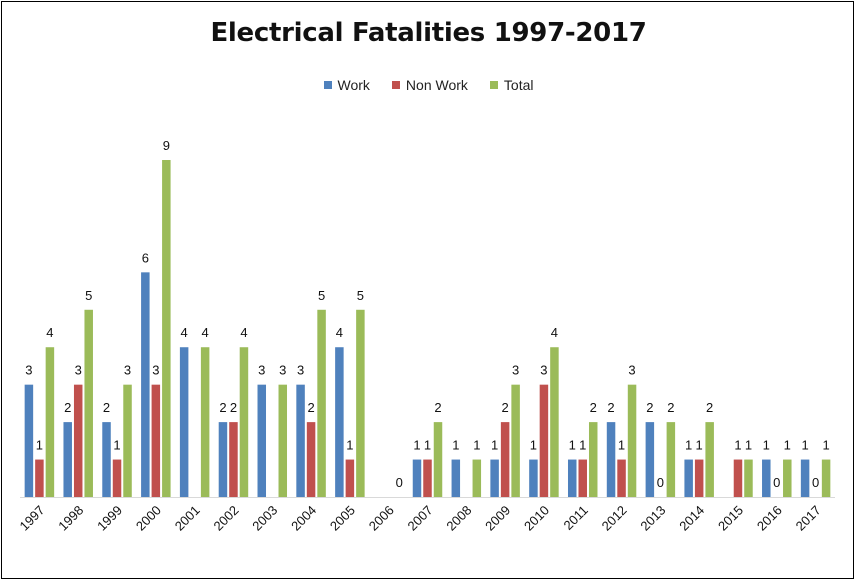  Describe the element at coordinates (381, 518) in the screenshot. I see `x-tick-label-2006: 2006` at that location.